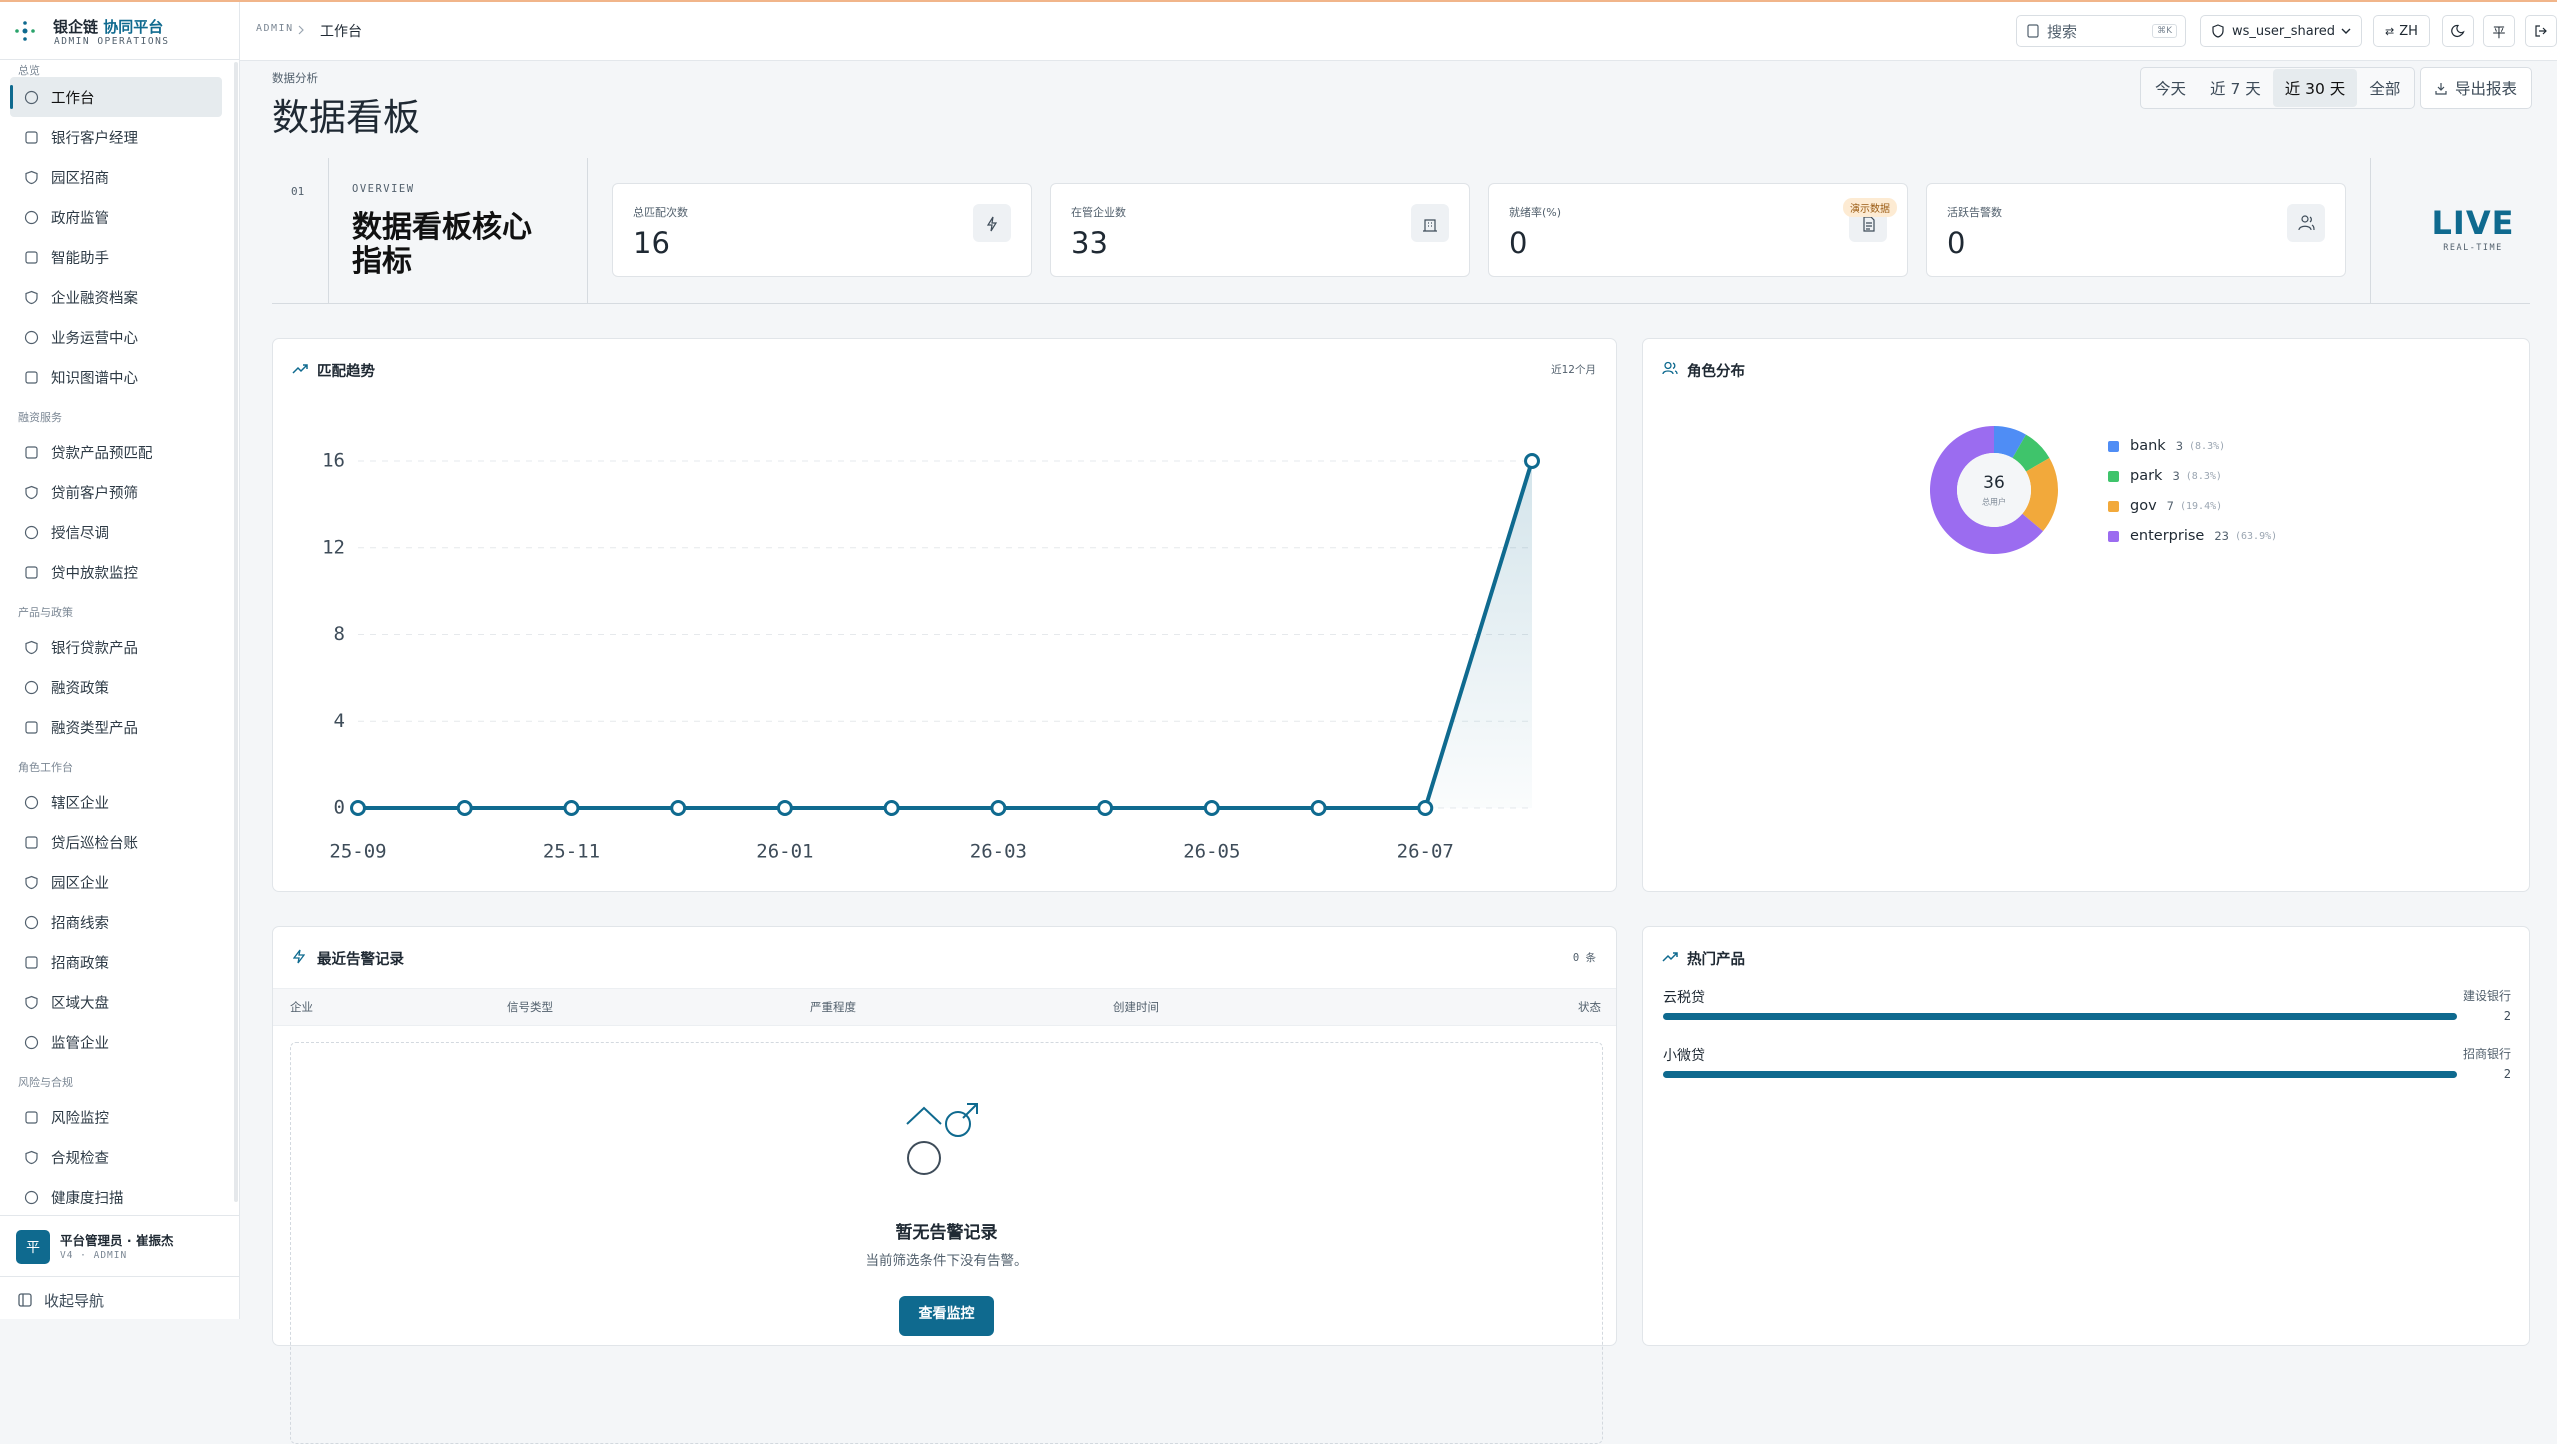 This screenshot has width=2557, height=1444. Describe the element at coordinates (116, 1117) in the screenshot. I see `nav-item: 风险监控` at that location.